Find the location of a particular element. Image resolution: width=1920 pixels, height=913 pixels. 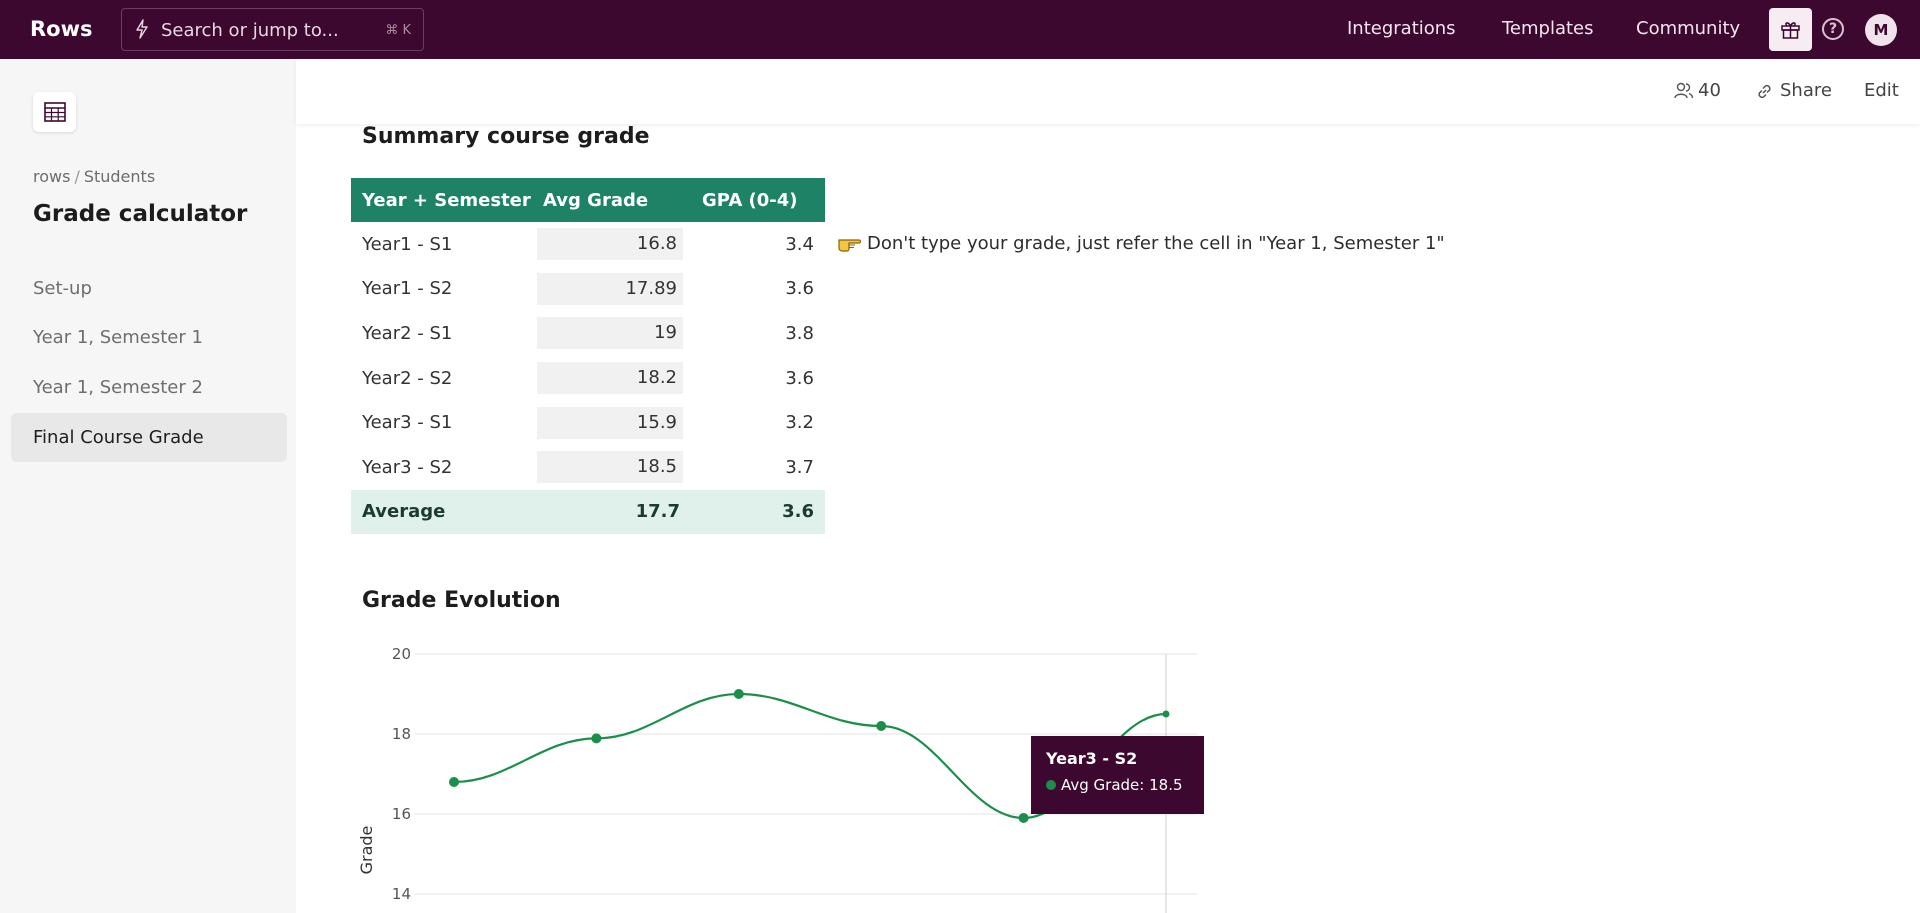

avg-grade-cell: 18.2 is located at coordinates (610, 378).